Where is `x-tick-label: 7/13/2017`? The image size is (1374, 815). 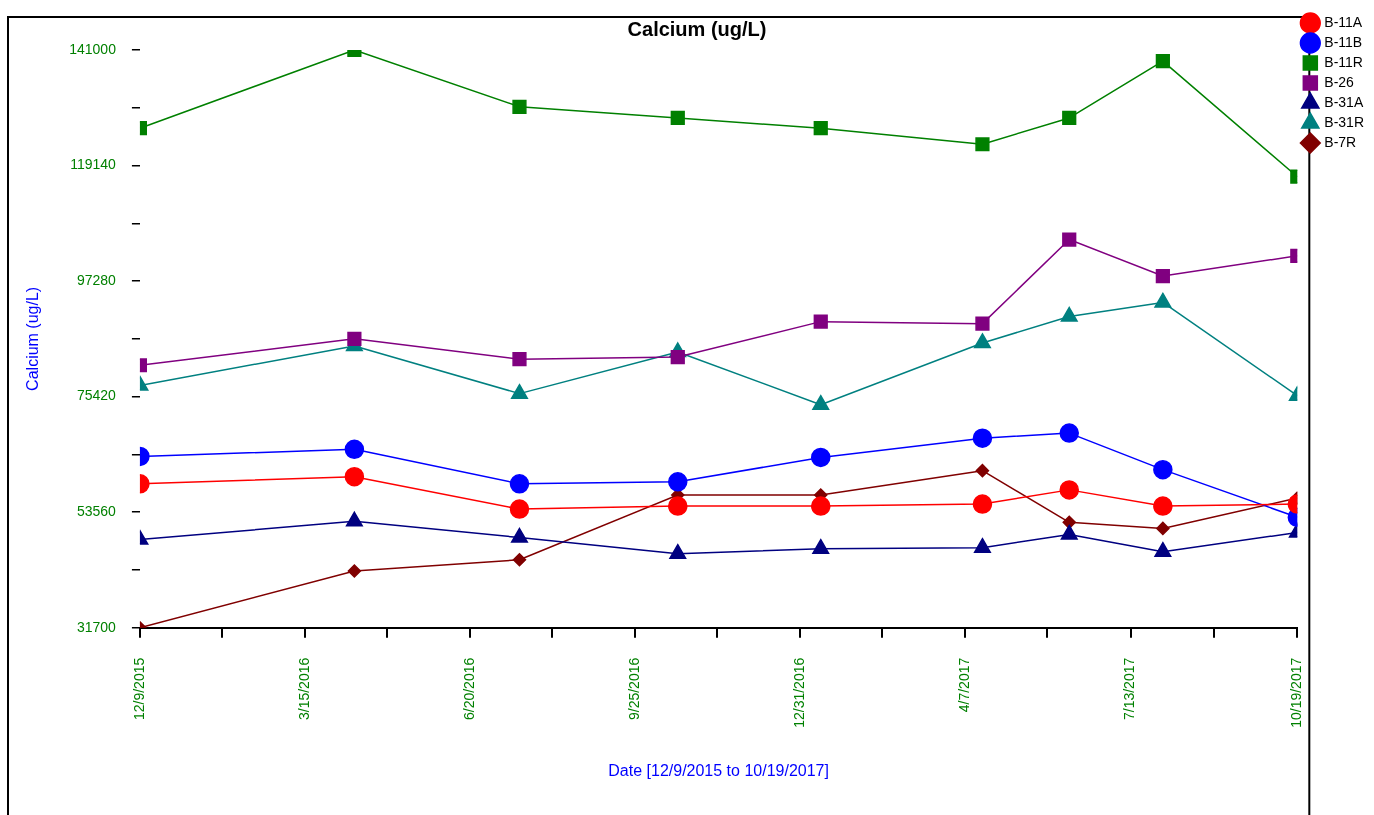 x-tick-label: 7/13/2017 is located at coordinates (1129, 689).